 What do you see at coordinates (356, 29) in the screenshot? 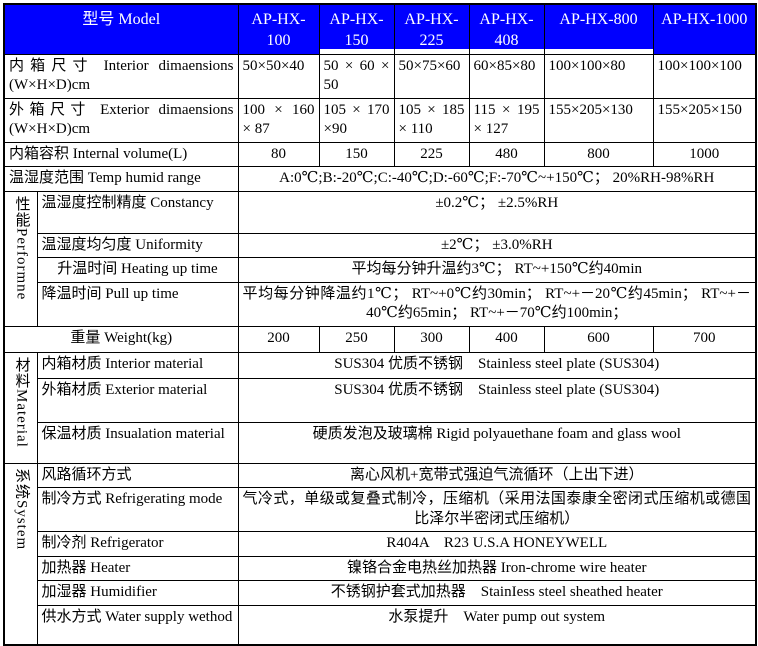
I see `model-col-ap-hx-150: AP-HX-150` at bounding box center [356, 29].